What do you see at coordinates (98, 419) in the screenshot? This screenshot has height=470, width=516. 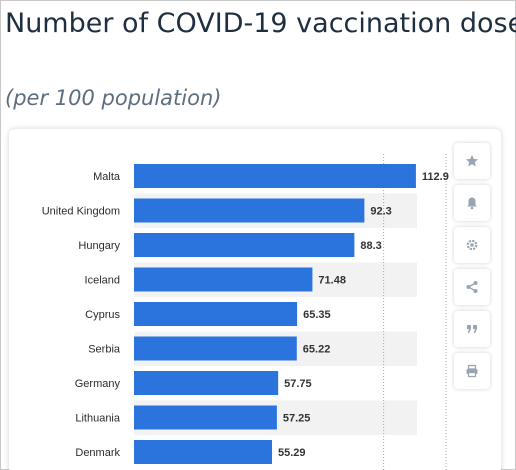 I see `category-label: Lithuania` at bounding box center [98, 419].